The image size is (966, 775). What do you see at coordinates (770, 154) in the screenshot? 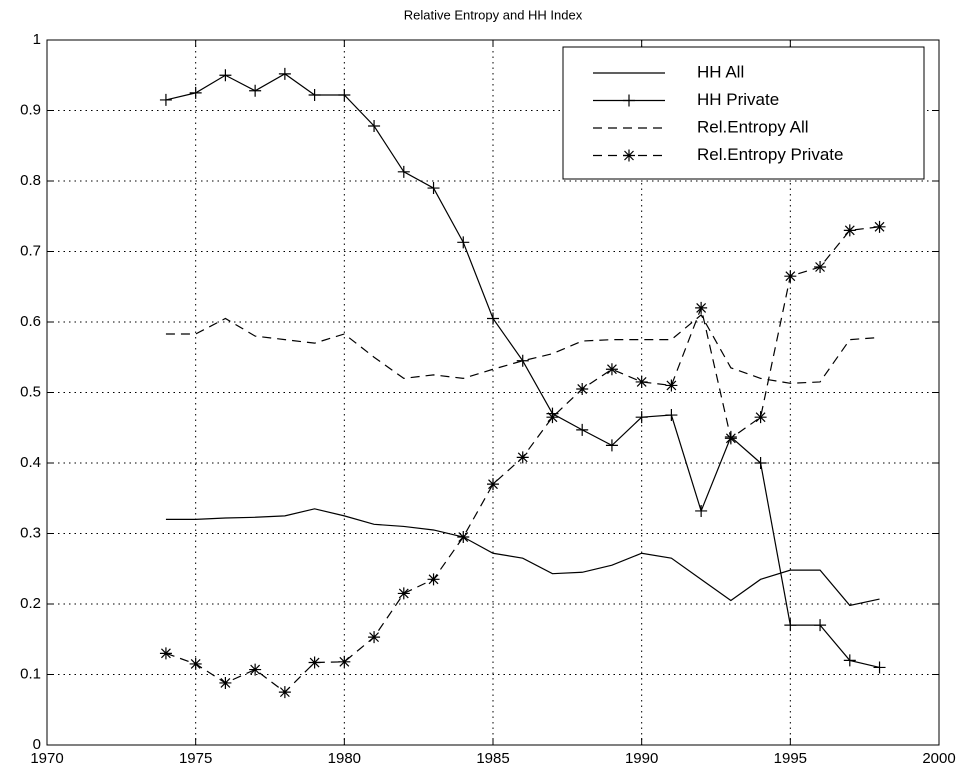
I see `legend-label: Rel.Entropy Private` at bounding box center [770, 154].